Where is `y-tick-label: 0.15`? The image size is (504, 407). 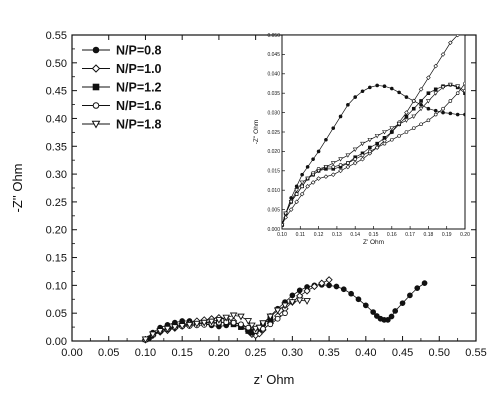 y-tick-label: 0.15 is located at coordinates (56, 259).